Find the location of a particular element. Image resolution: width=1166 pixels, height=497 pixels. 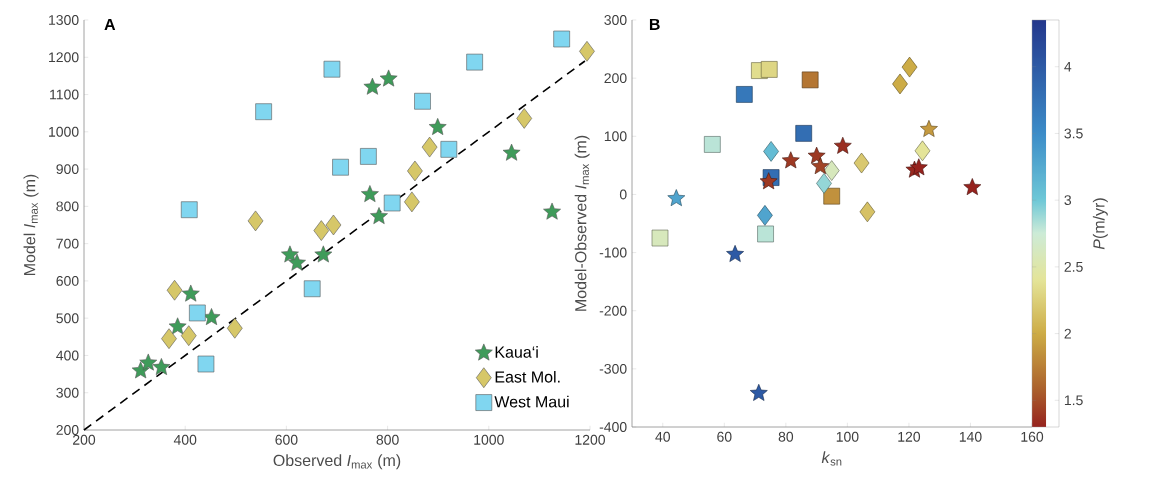

x-axis-title: Observed I$_{max}$ (m) is located at coordinates (337, 462).